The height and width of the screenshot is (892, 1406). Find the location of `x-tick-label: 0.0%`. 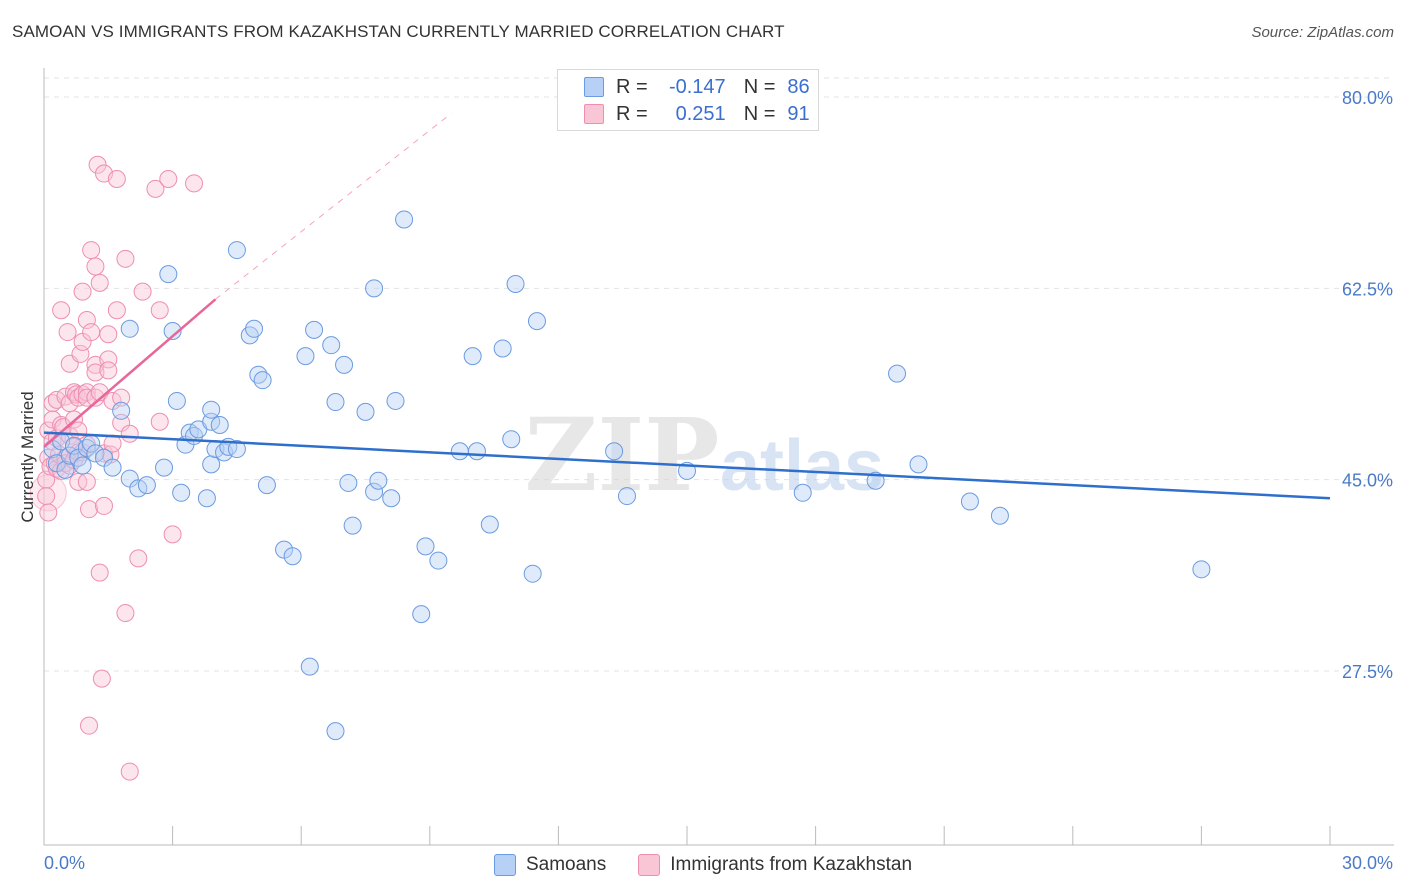

x-tick-label: 0.0% is located at coordinates (64, 863).